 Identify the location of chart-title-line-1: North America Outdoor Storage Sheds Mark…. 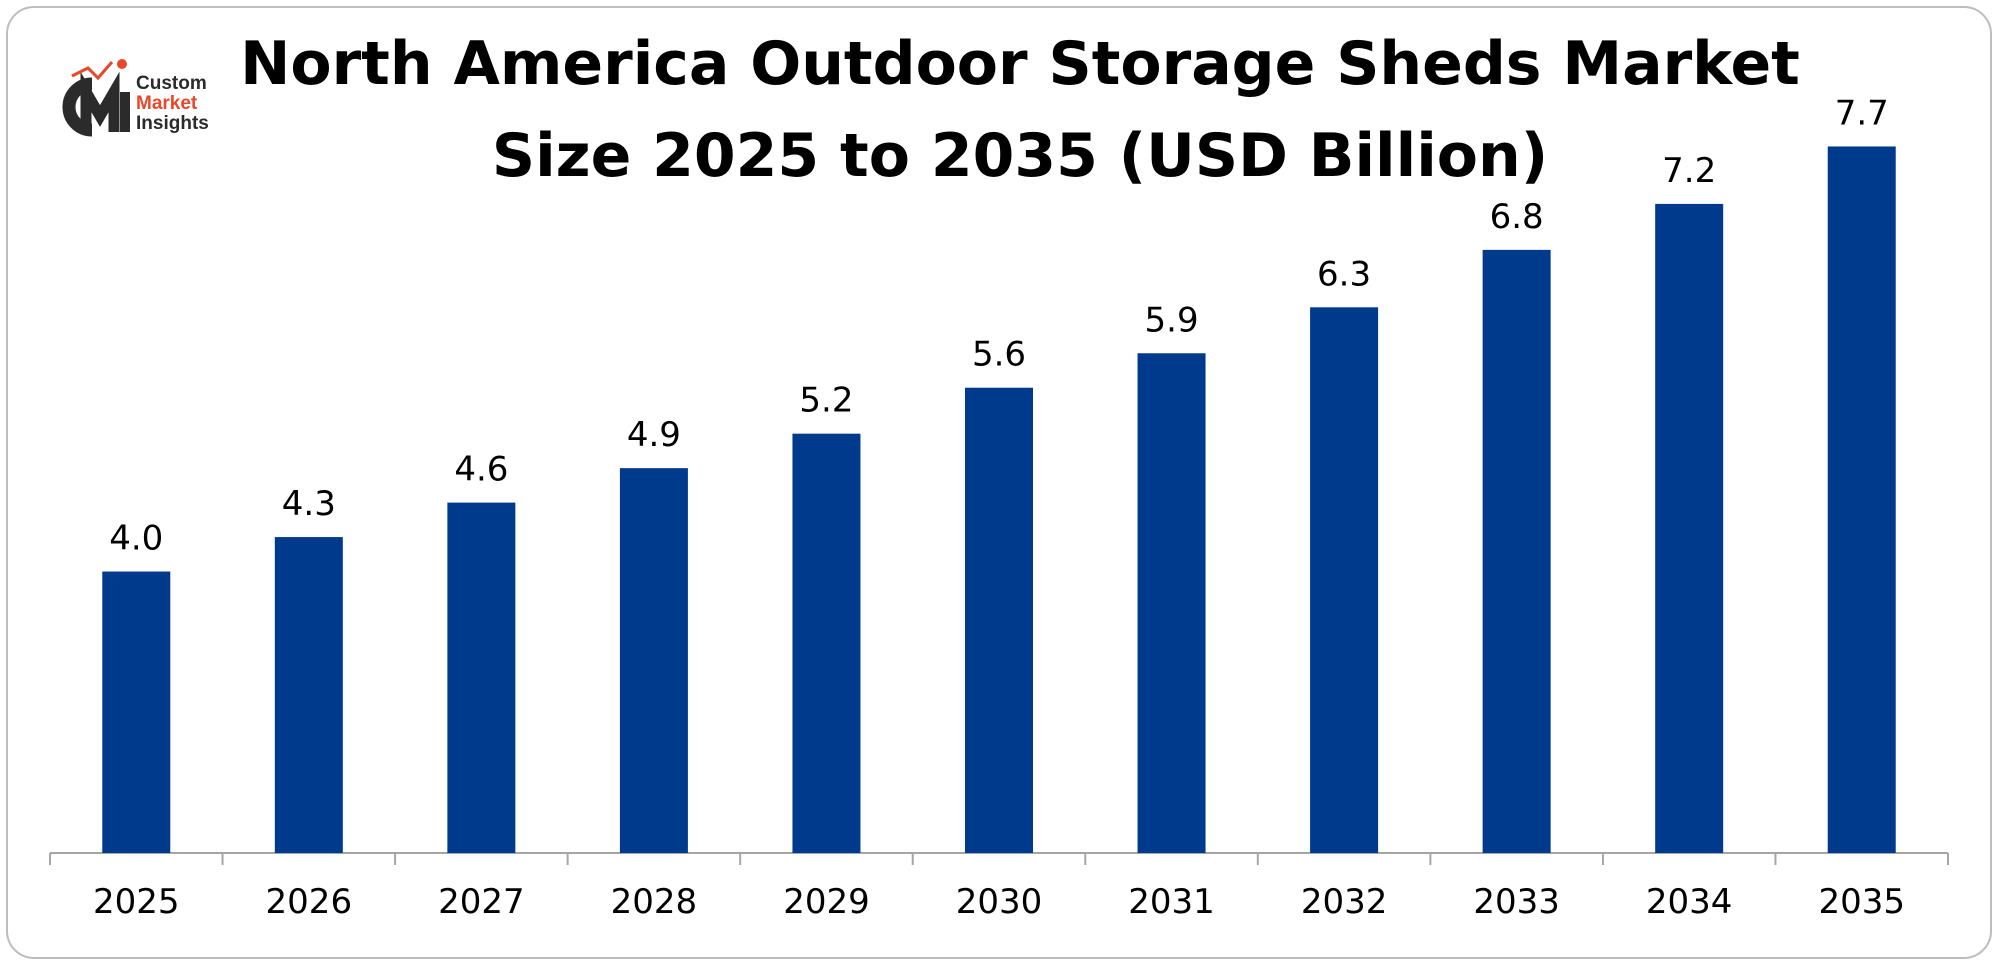
(1020, 64).